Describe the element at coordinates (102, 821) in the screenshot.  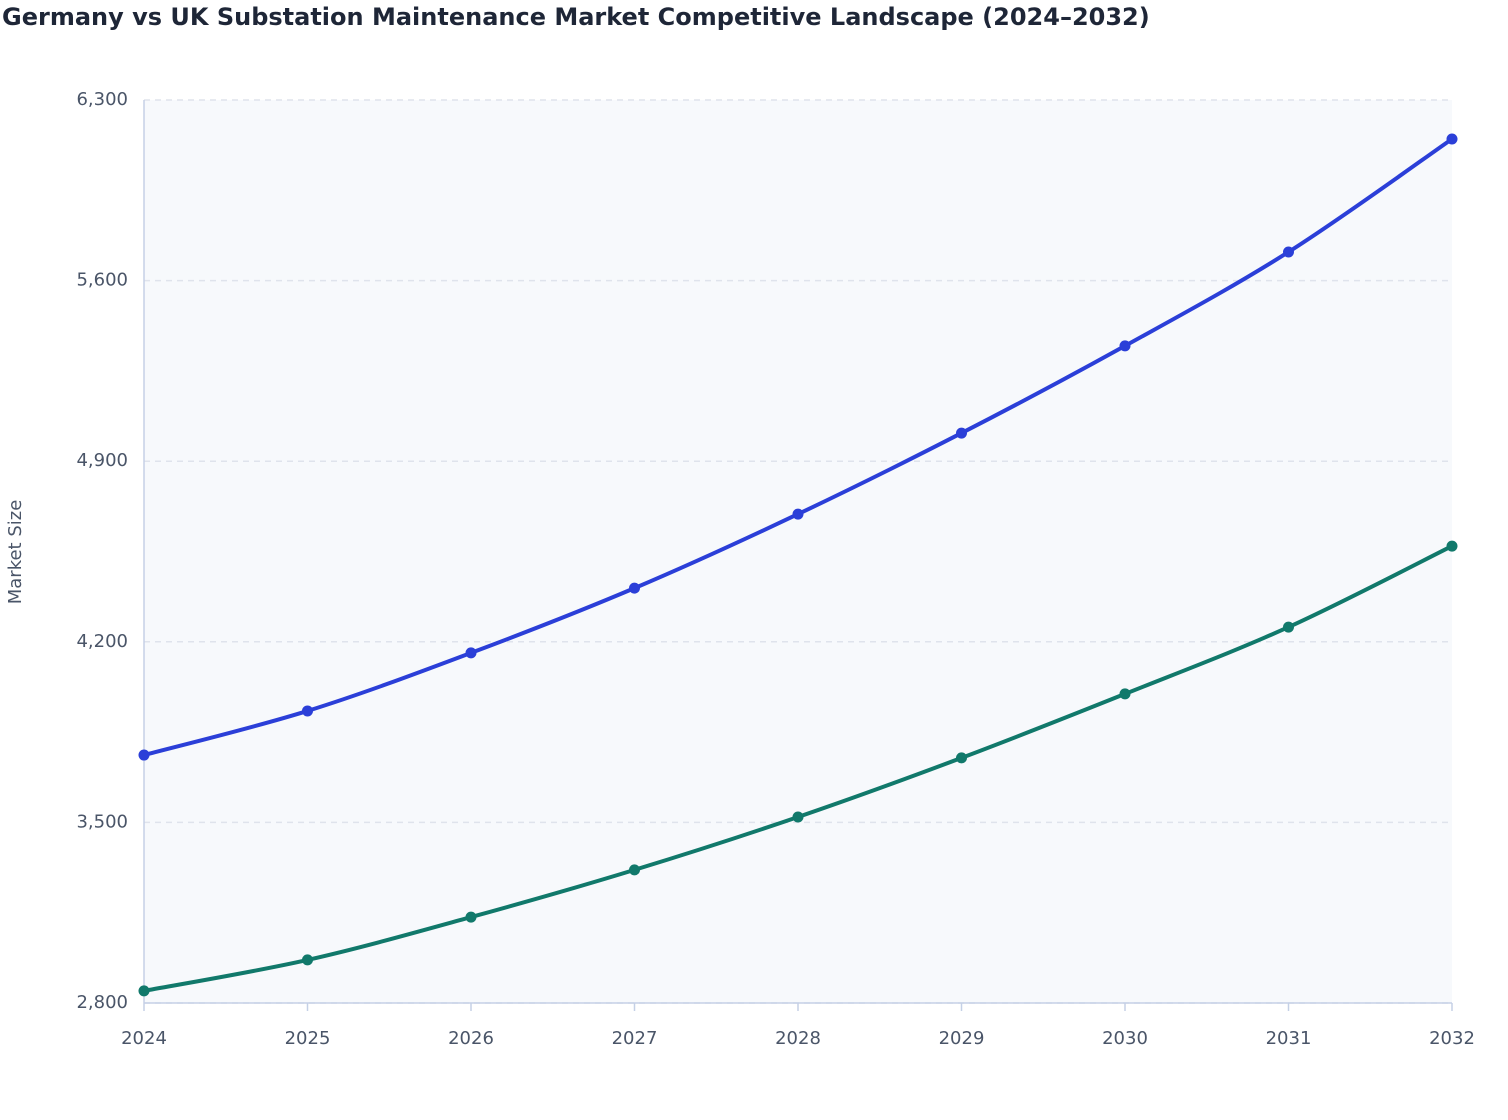
I see `y-tick-label: 3,500` at that location.